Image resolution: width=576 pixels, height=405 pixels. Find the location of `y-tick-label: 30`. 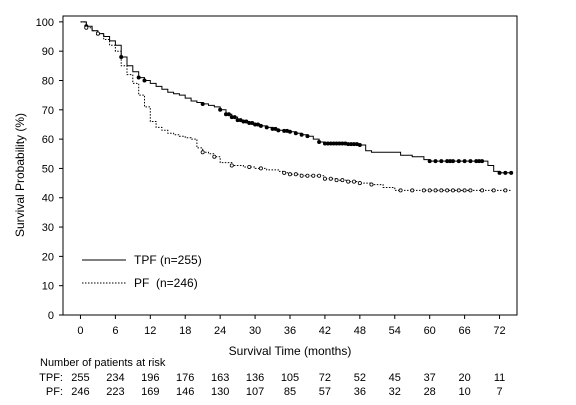

y-tick-label: 30 is located at coordinates (48, 228).